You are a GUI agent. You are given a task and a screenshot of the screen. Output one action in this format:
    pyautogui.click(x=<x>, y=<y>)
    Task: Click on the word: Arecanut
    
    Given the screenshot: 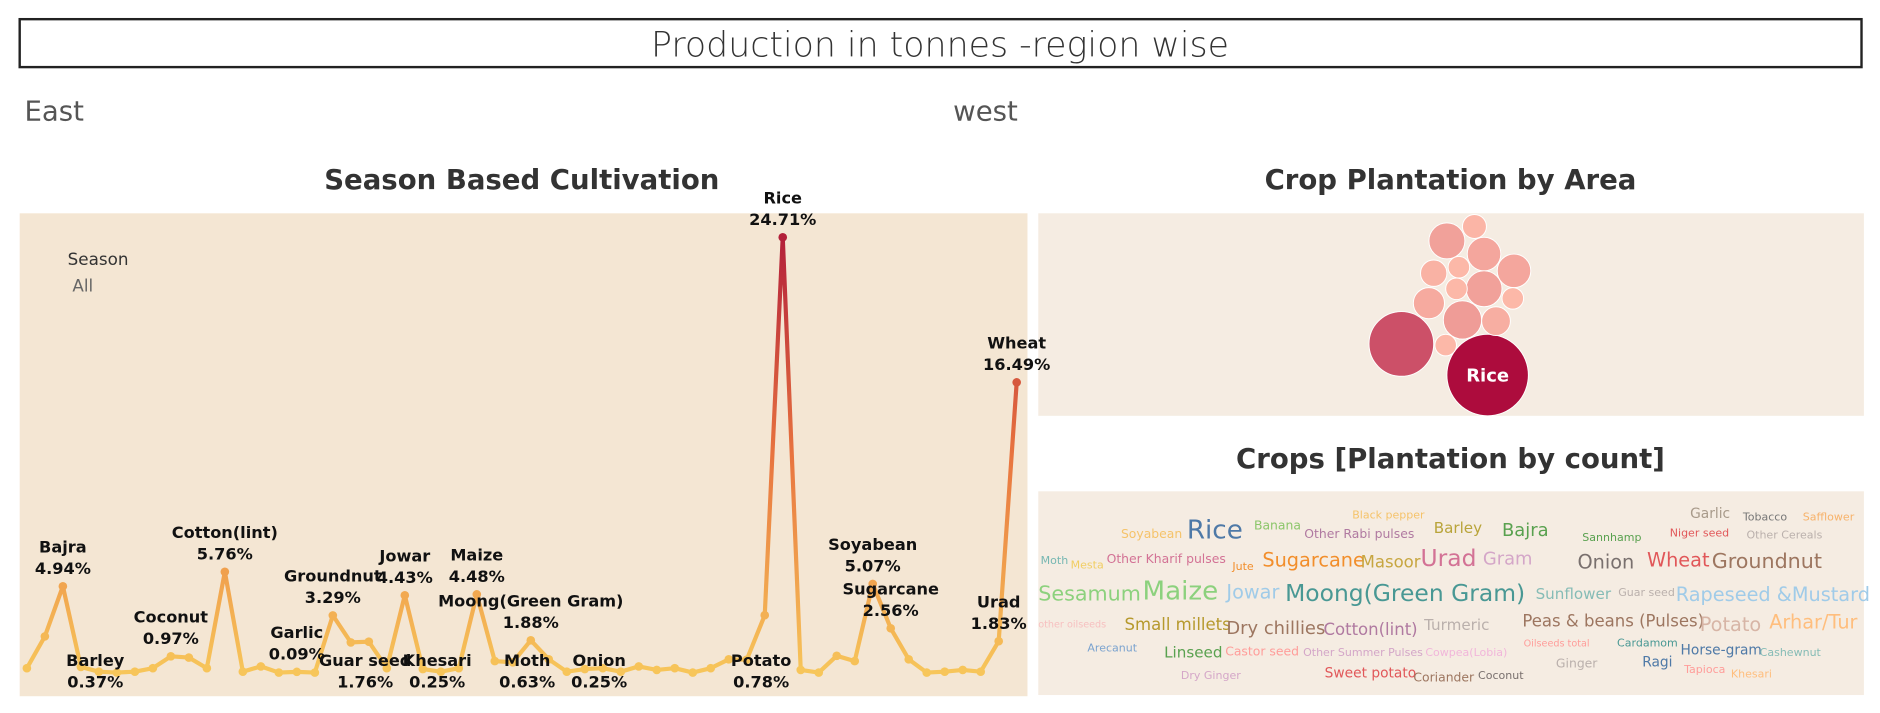 What is the action you would take?
    pyautogui.click(x=1112, y=647)
    